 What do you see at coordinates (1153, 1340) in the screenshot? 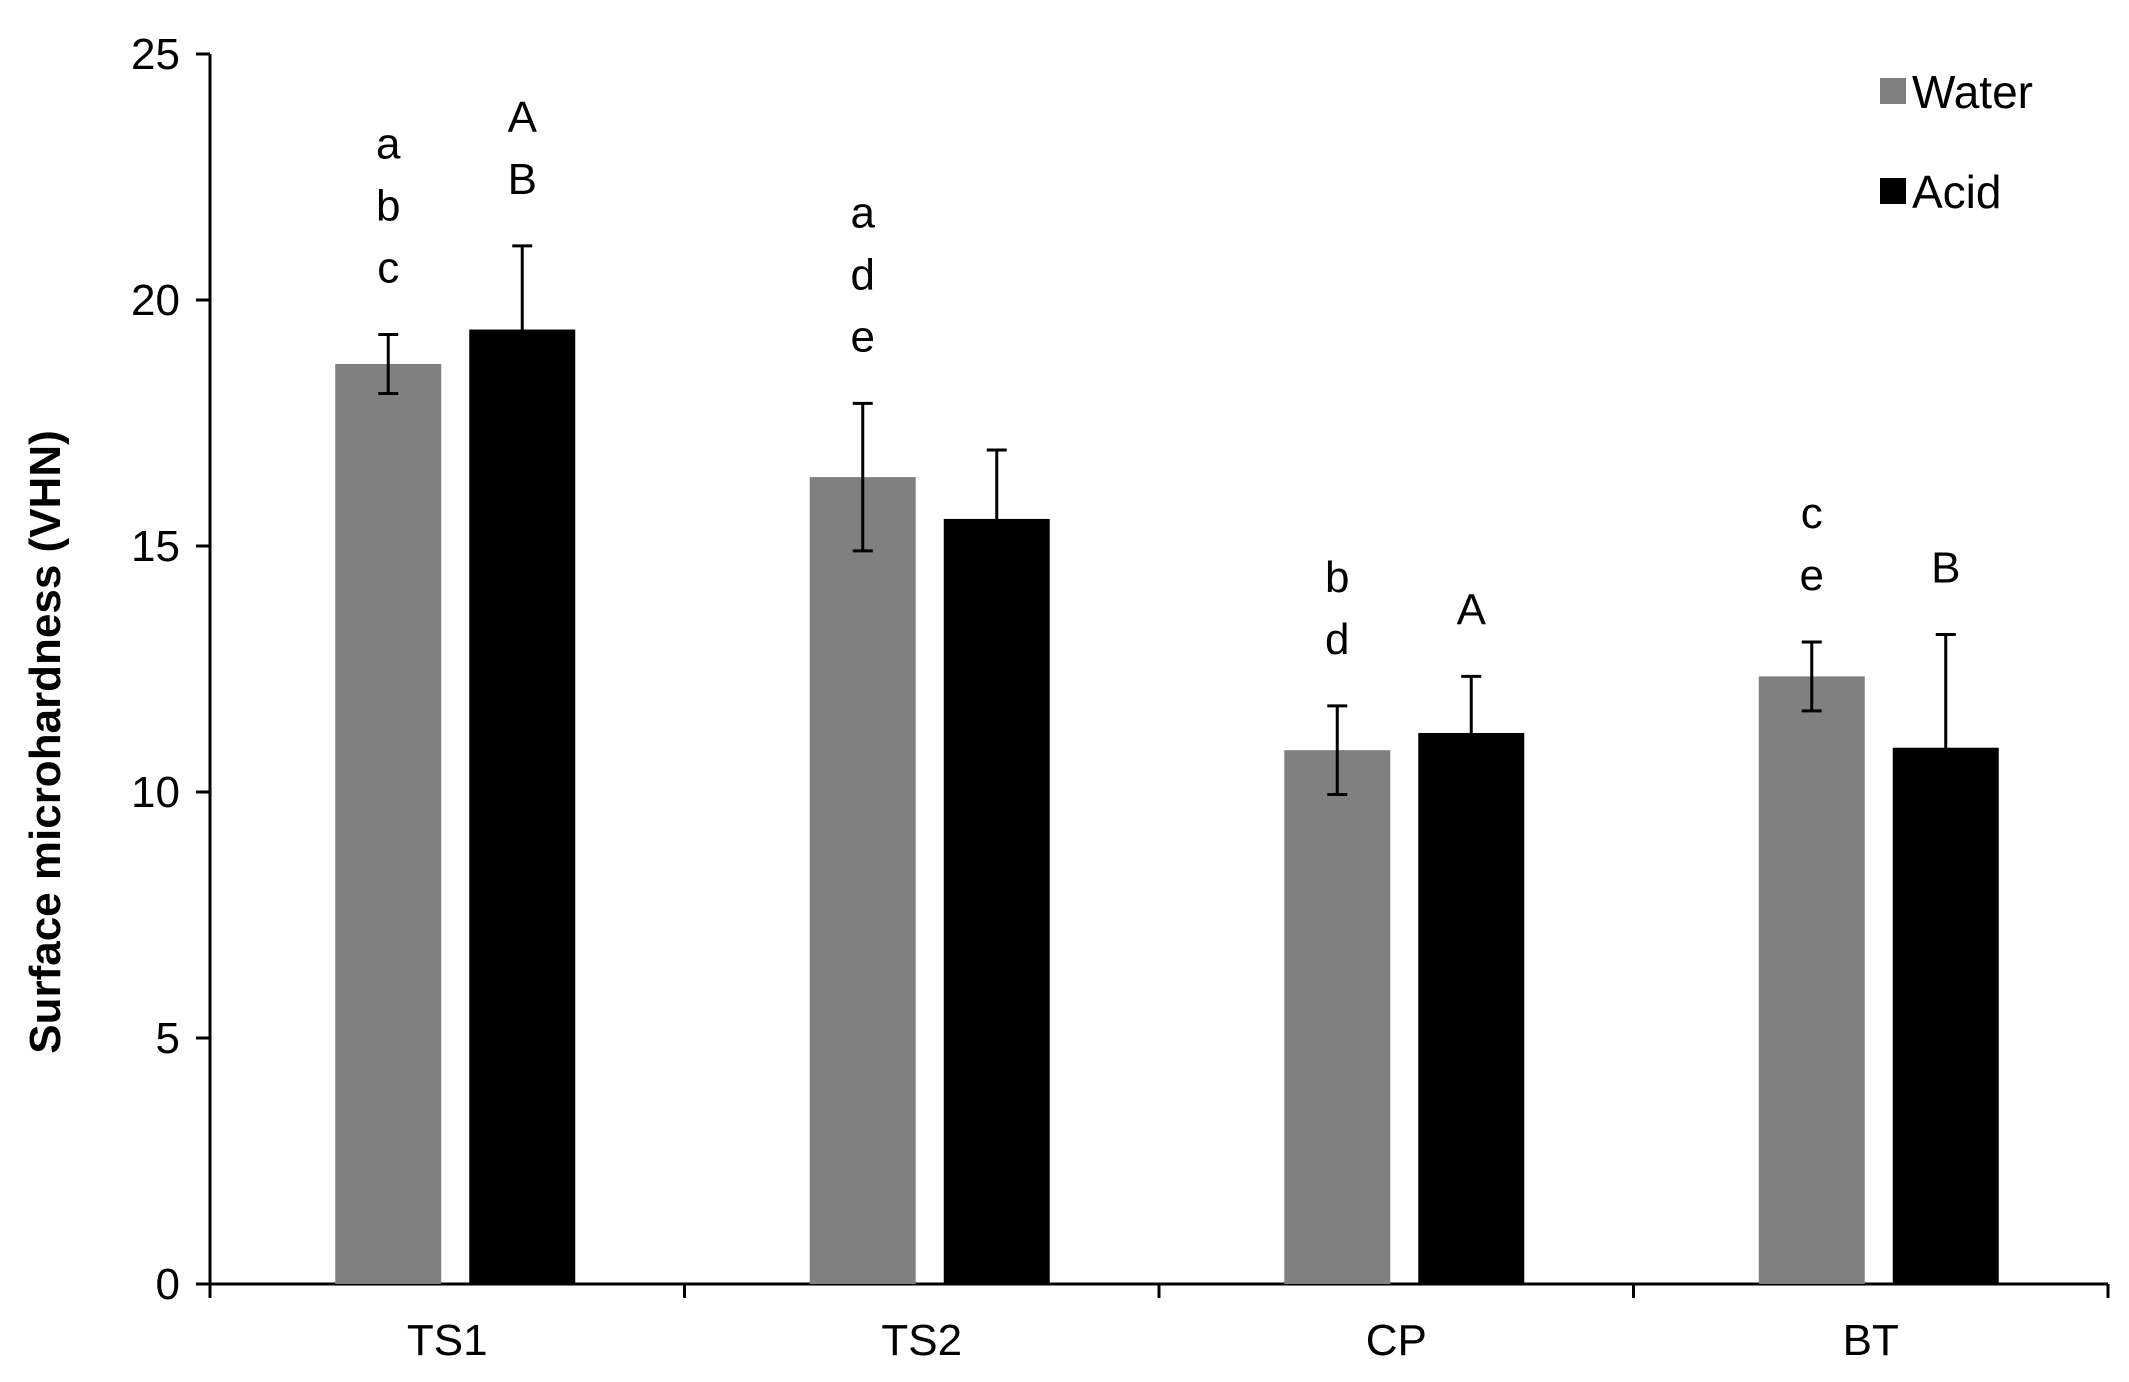
I see `x-axis-labels: TS1 TS2 CP BT` at bounding box center [1153, 1340].